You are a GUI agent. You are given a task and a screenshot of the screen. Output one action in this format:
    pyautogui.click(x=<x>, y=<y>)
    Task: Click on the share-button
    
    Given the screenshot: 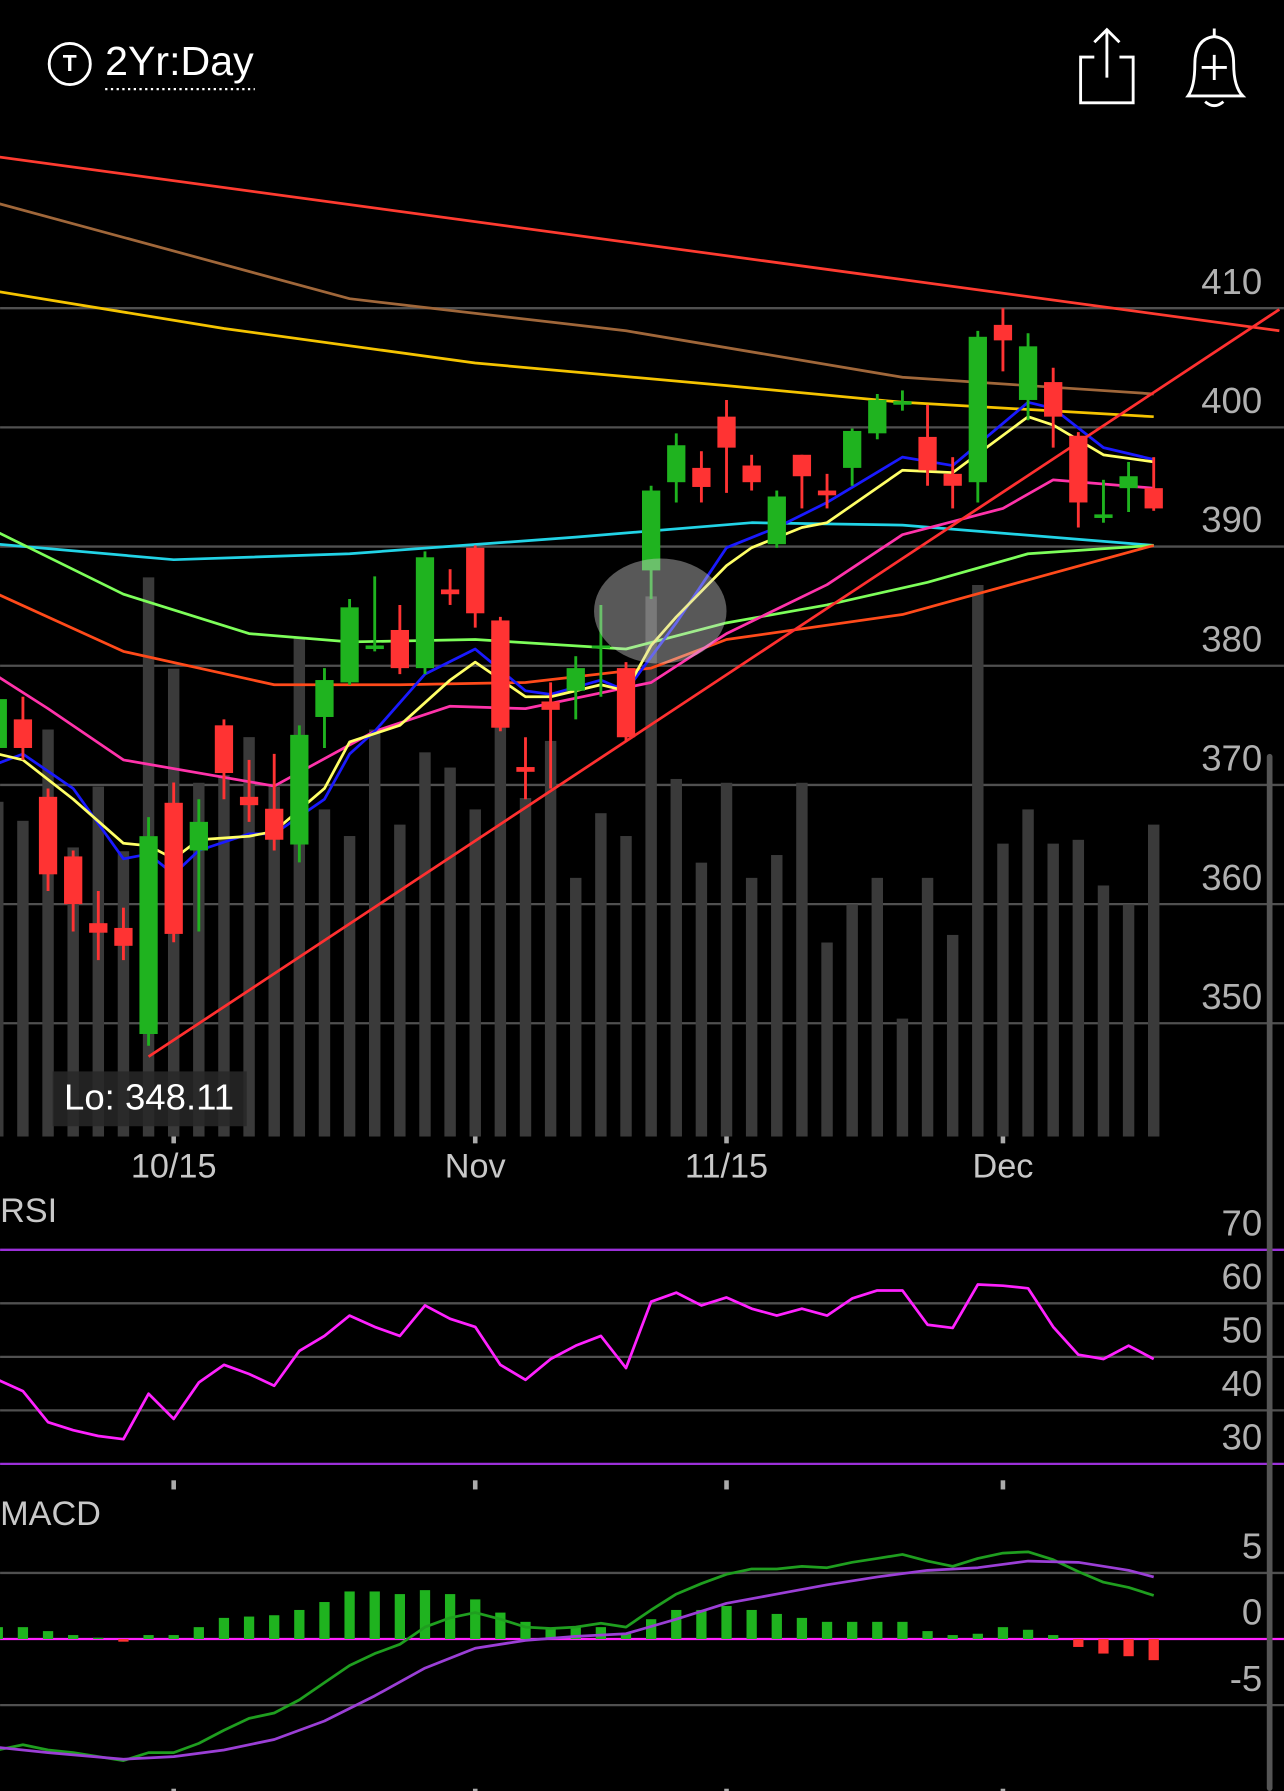 What is the action you would take?
    pyautogui.click(x=1107, y=66)
    